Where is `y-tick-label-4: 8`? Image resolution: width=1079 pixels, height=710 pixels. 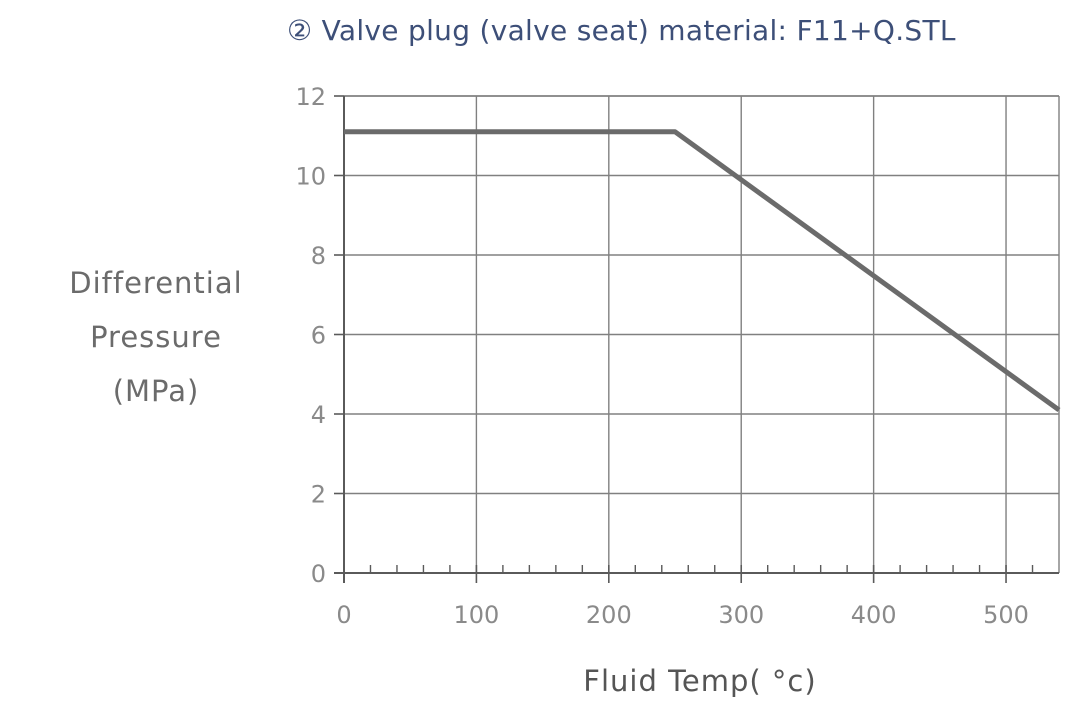 y-tick-label-4: 8 is located at coordinates (318, 256).